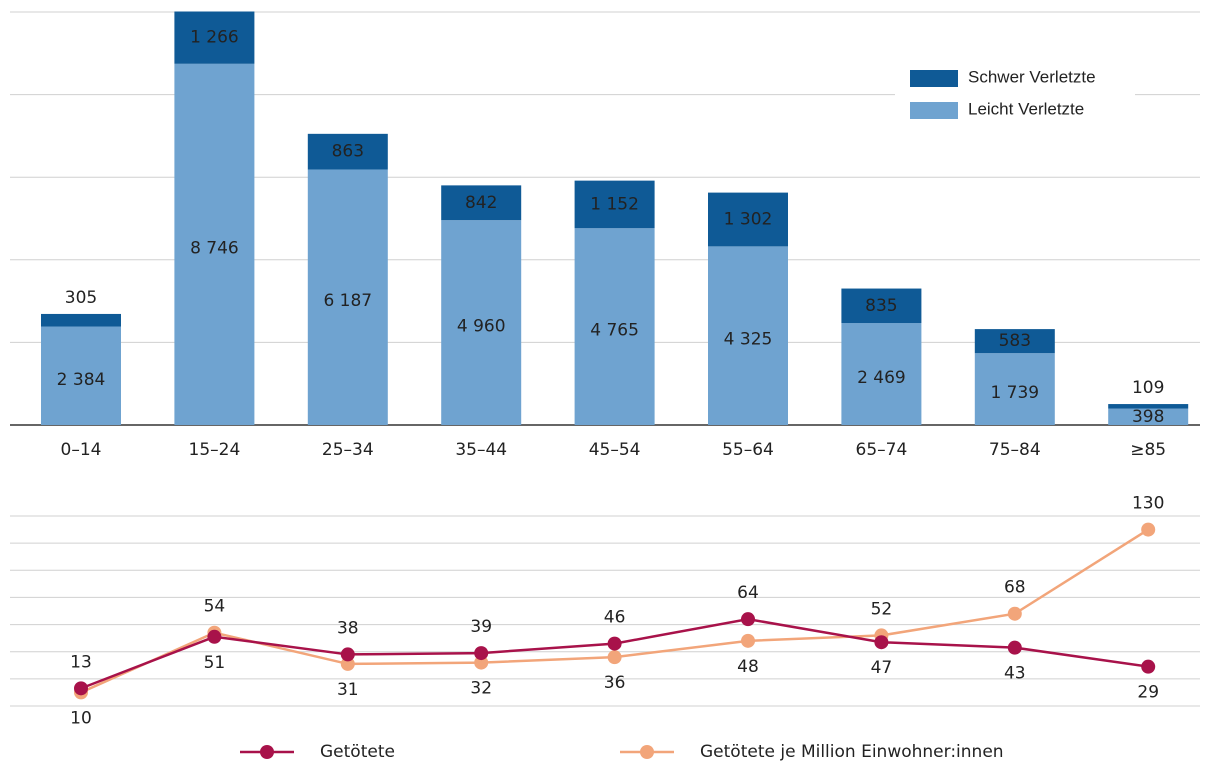 The width and height of the screenshot is (1210, 766). Describe the element at coordinates (81, 450) in the screenshot. I see `x-tick-label: 0–14` at that location.